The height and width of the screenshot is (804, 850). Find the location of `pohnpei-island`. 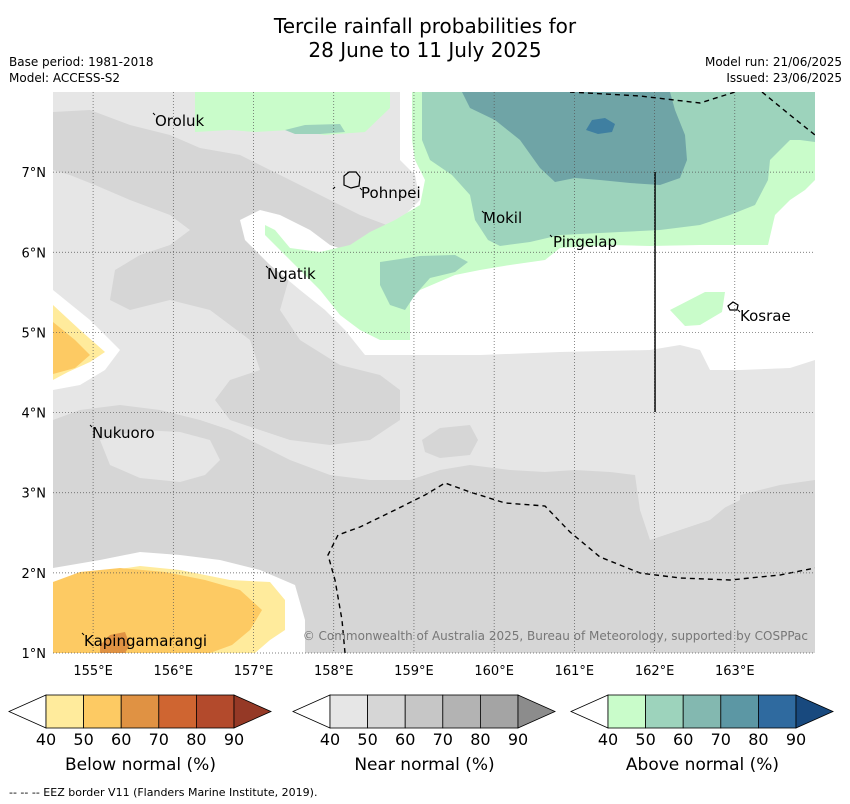

pohnpei-island is located at coordinates (352, 180).